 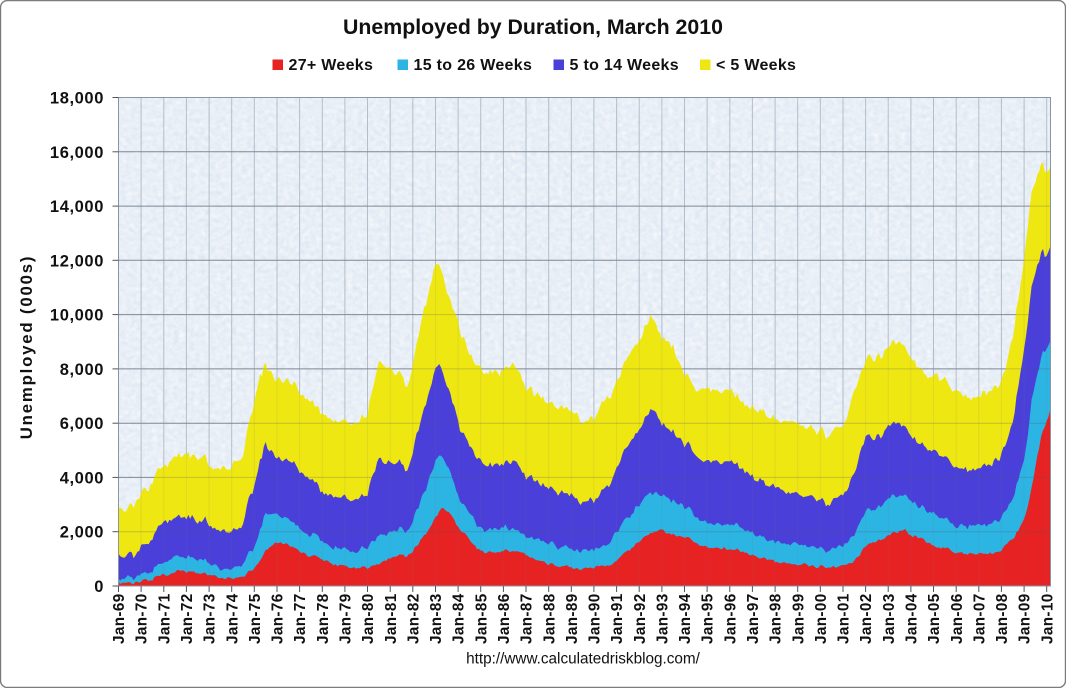 What do you see at coordinates (1025, 618) in the screenshot?
I see `svg-text: Jan-09` at bounding box center [1025, 618].